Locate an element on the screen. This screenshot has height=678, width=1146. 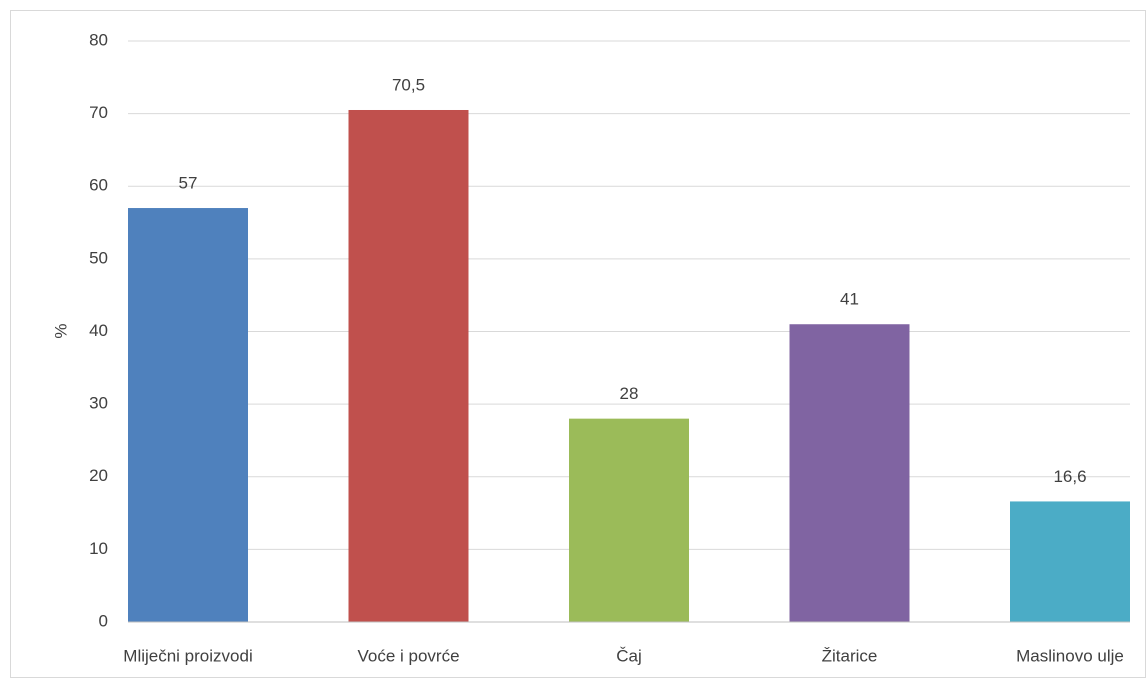
x-tick-label: Maslinovo ulje is located at coordinates (1070, 655).